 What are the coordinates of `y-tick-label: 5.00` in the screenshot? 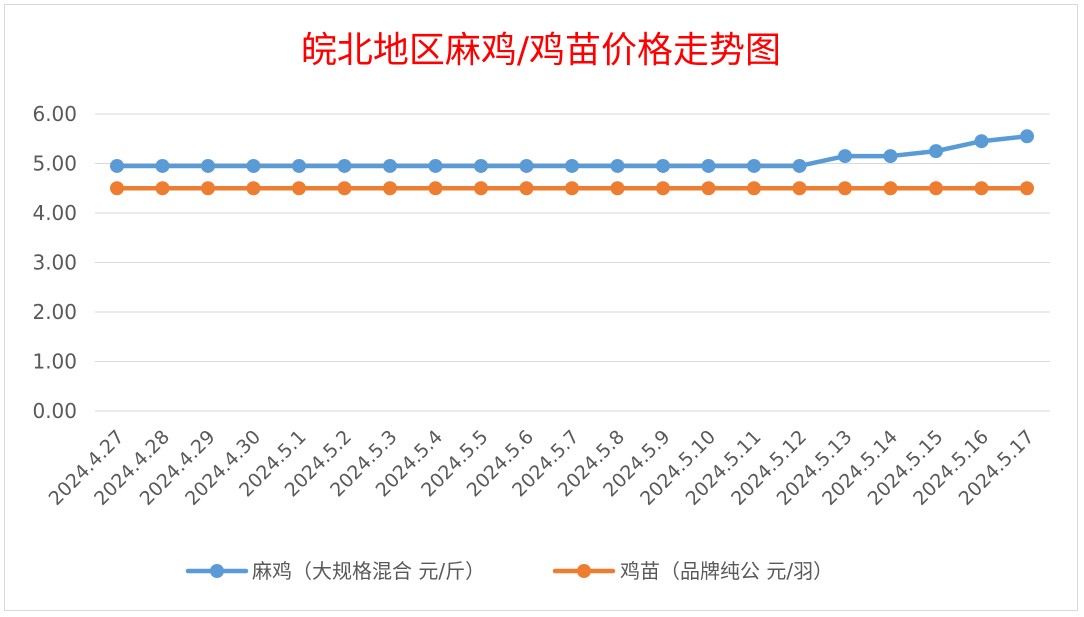 It's located at (54, 164).